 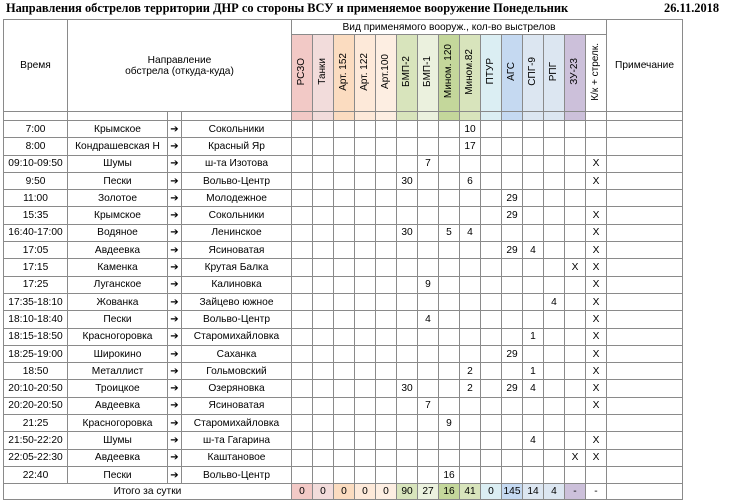 What do you see at coordinates (470, 491) in the screenshot?
I see `total-value-8: 41` at bounding box center [470, 491].